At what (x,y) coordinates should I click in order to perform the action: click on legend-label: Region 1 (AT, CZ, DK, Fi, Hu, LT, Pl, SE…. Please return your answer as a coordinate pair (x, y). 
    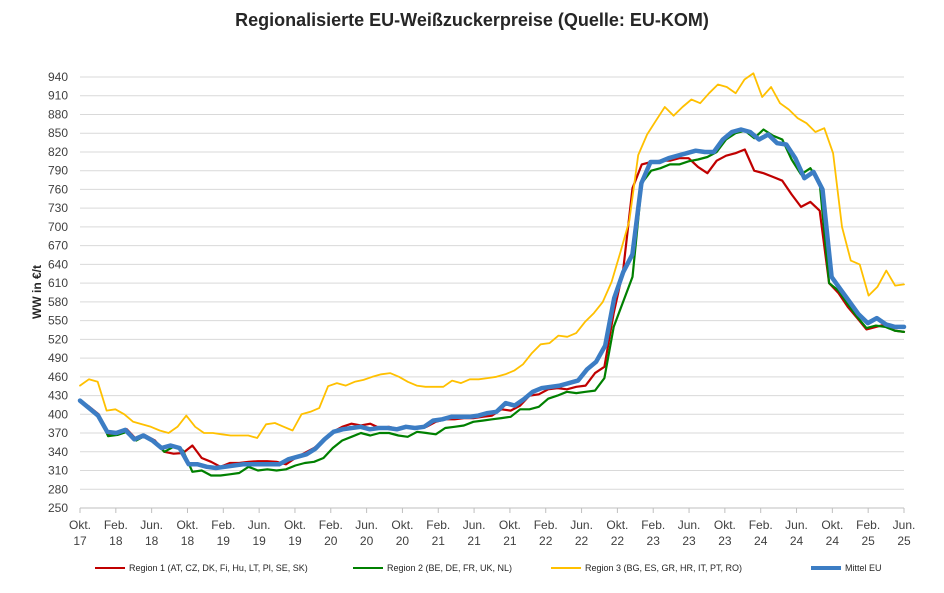
    Looking at the image, I should click on (218, 568).